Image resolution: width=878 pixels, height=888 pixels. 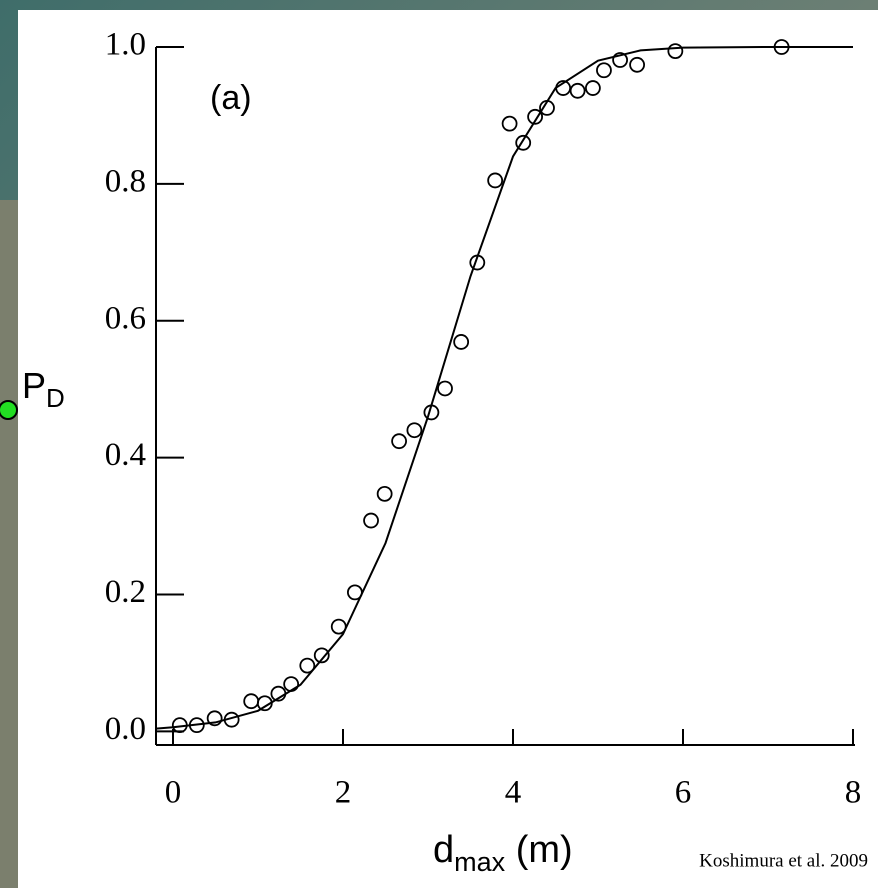 I want to click on x-label-unit: (m), so click(x=539, y=850).